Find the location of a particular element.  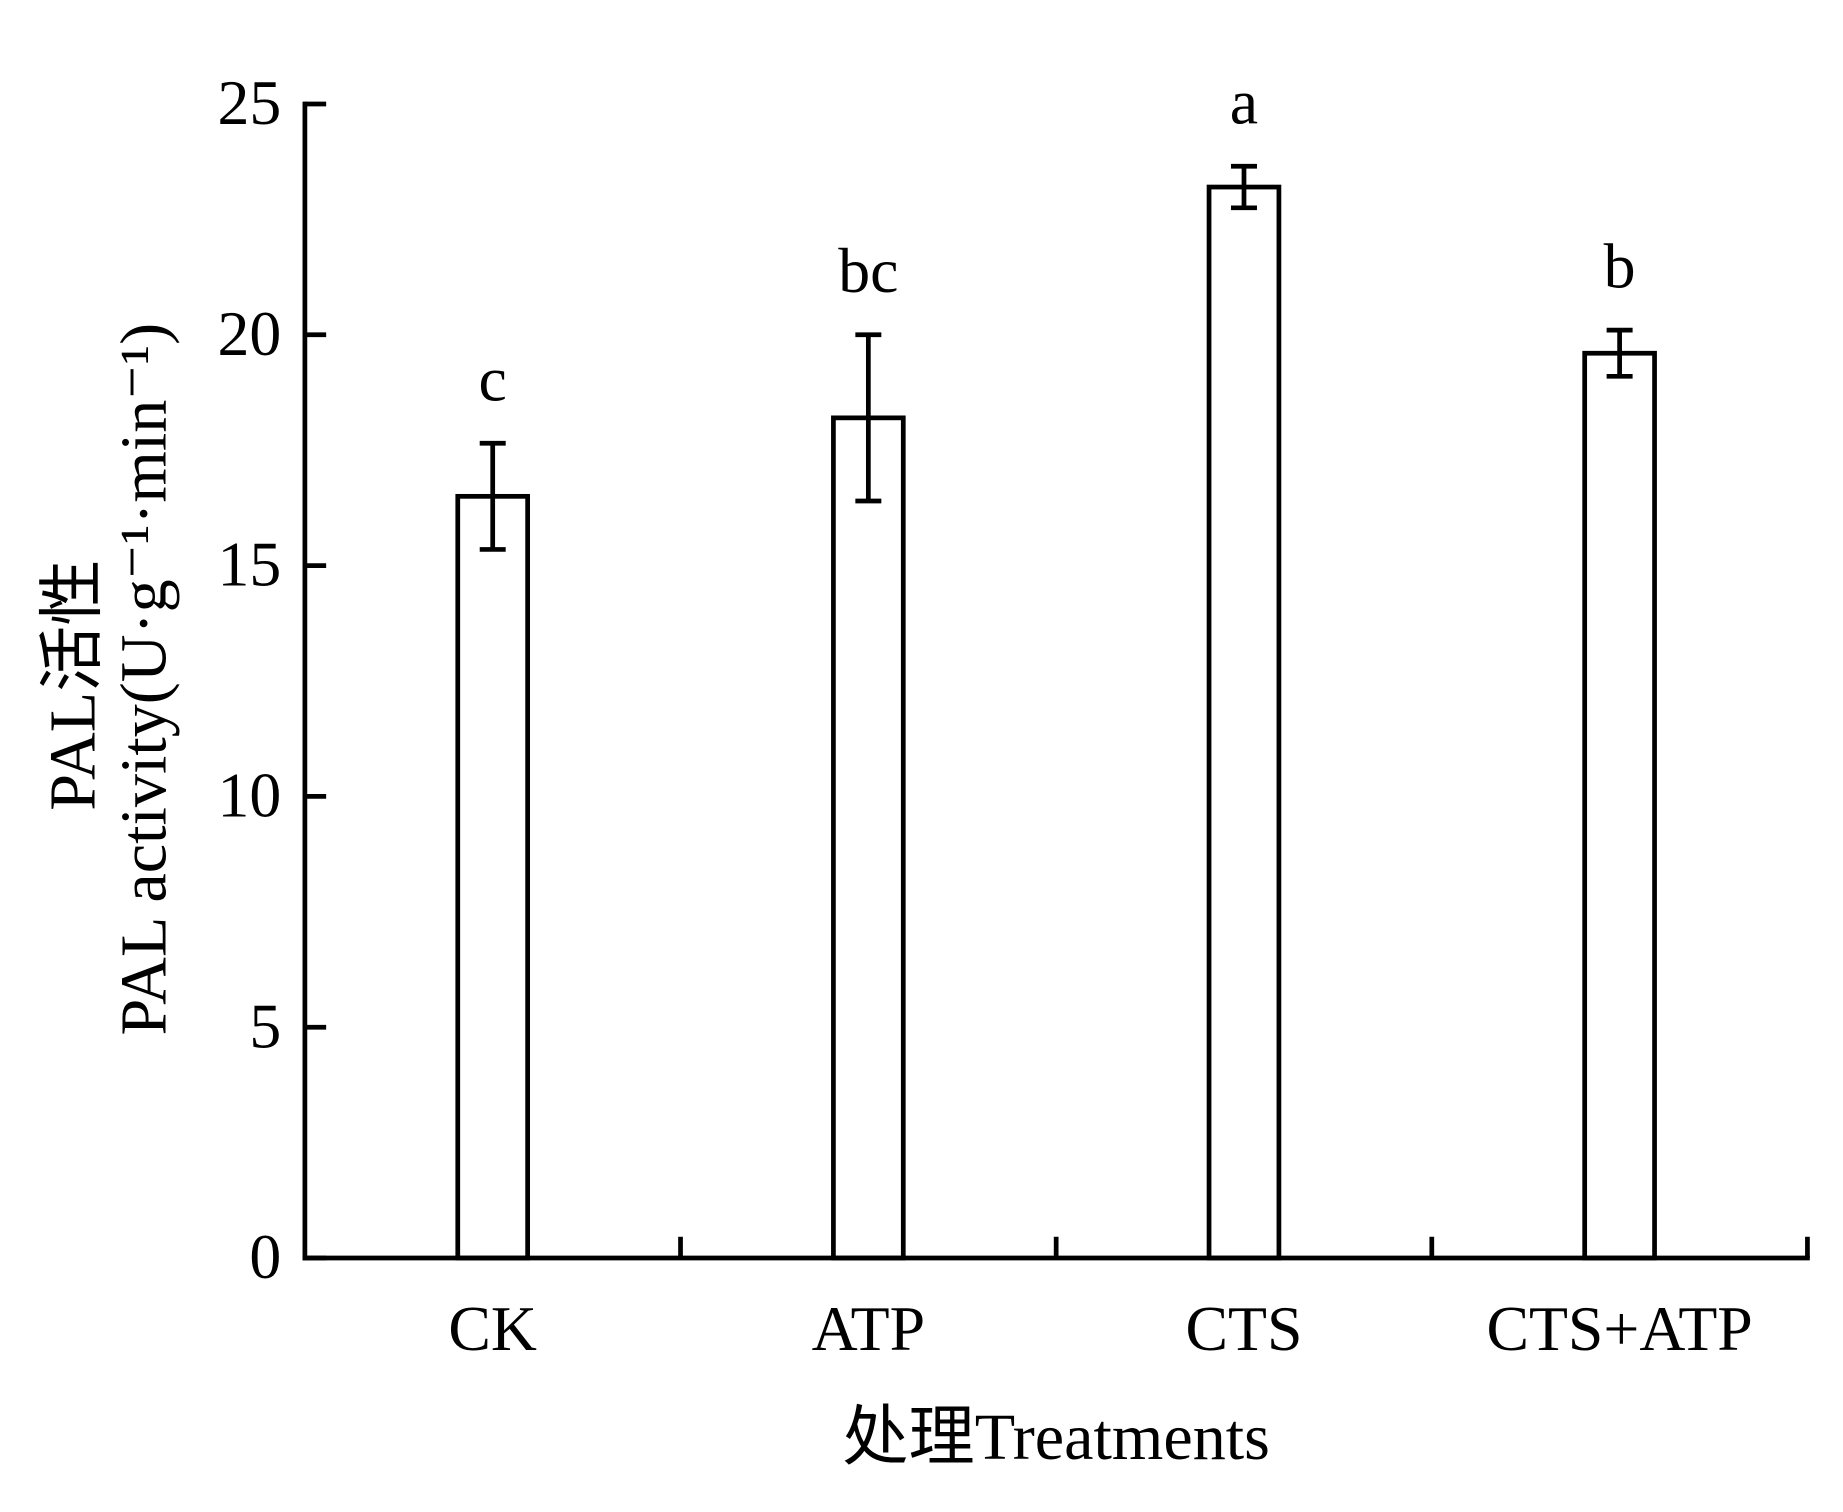

y-tick-label: 20 is located at coordinates (249, 333).